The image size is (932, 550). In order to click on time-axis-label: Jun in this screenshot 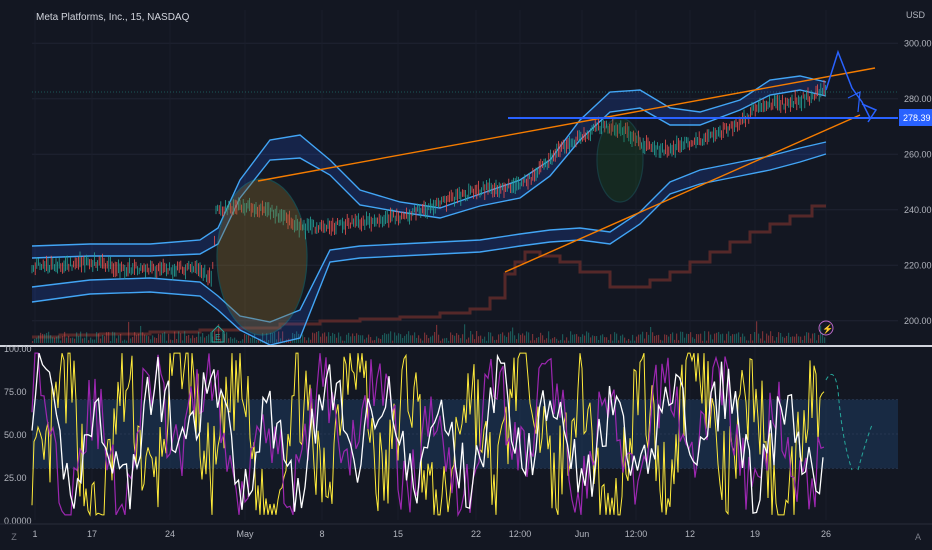, I will do `click(582, 534)`.